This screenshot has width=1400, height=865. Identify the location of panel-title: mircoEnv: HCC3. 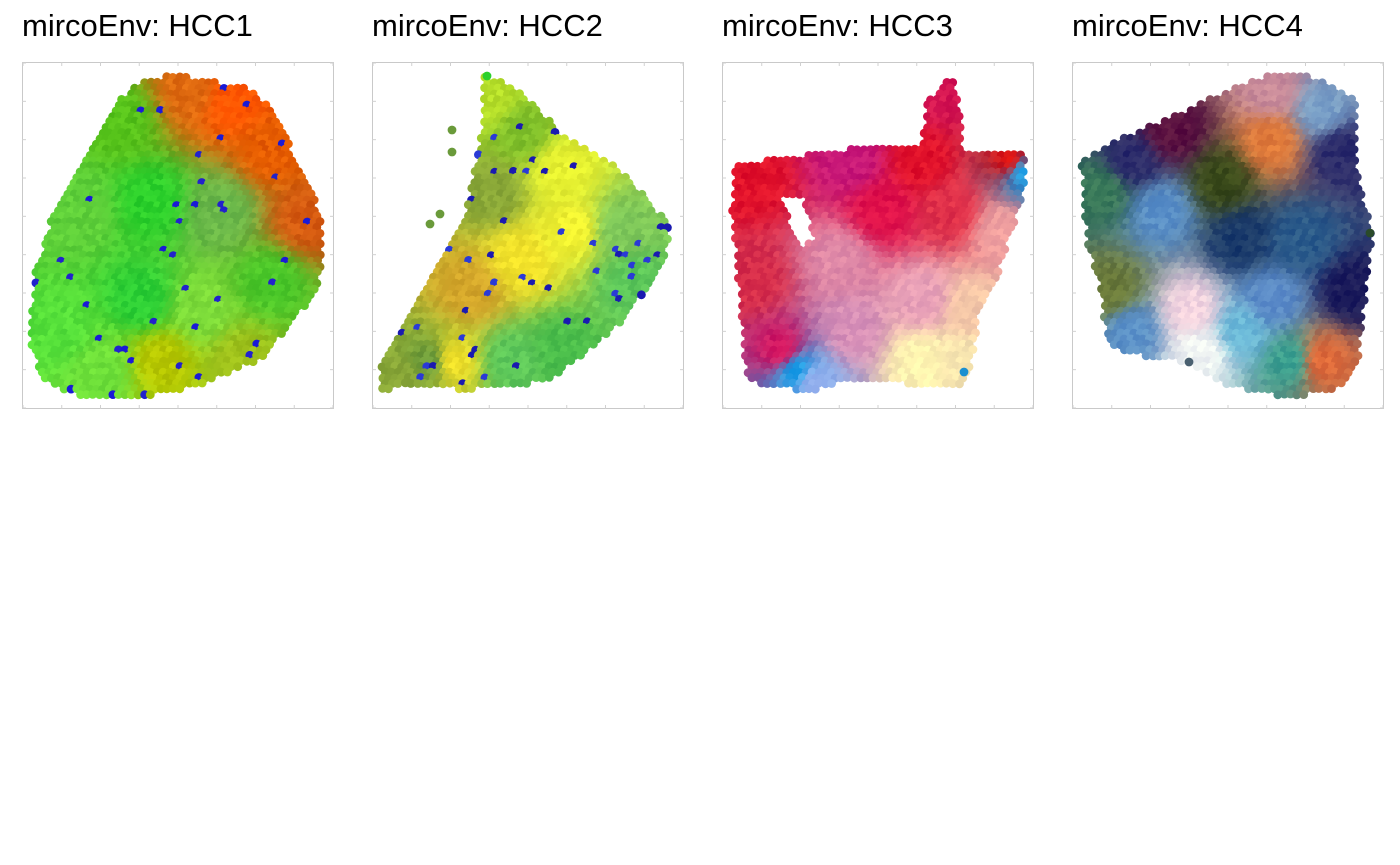
(837, 25).